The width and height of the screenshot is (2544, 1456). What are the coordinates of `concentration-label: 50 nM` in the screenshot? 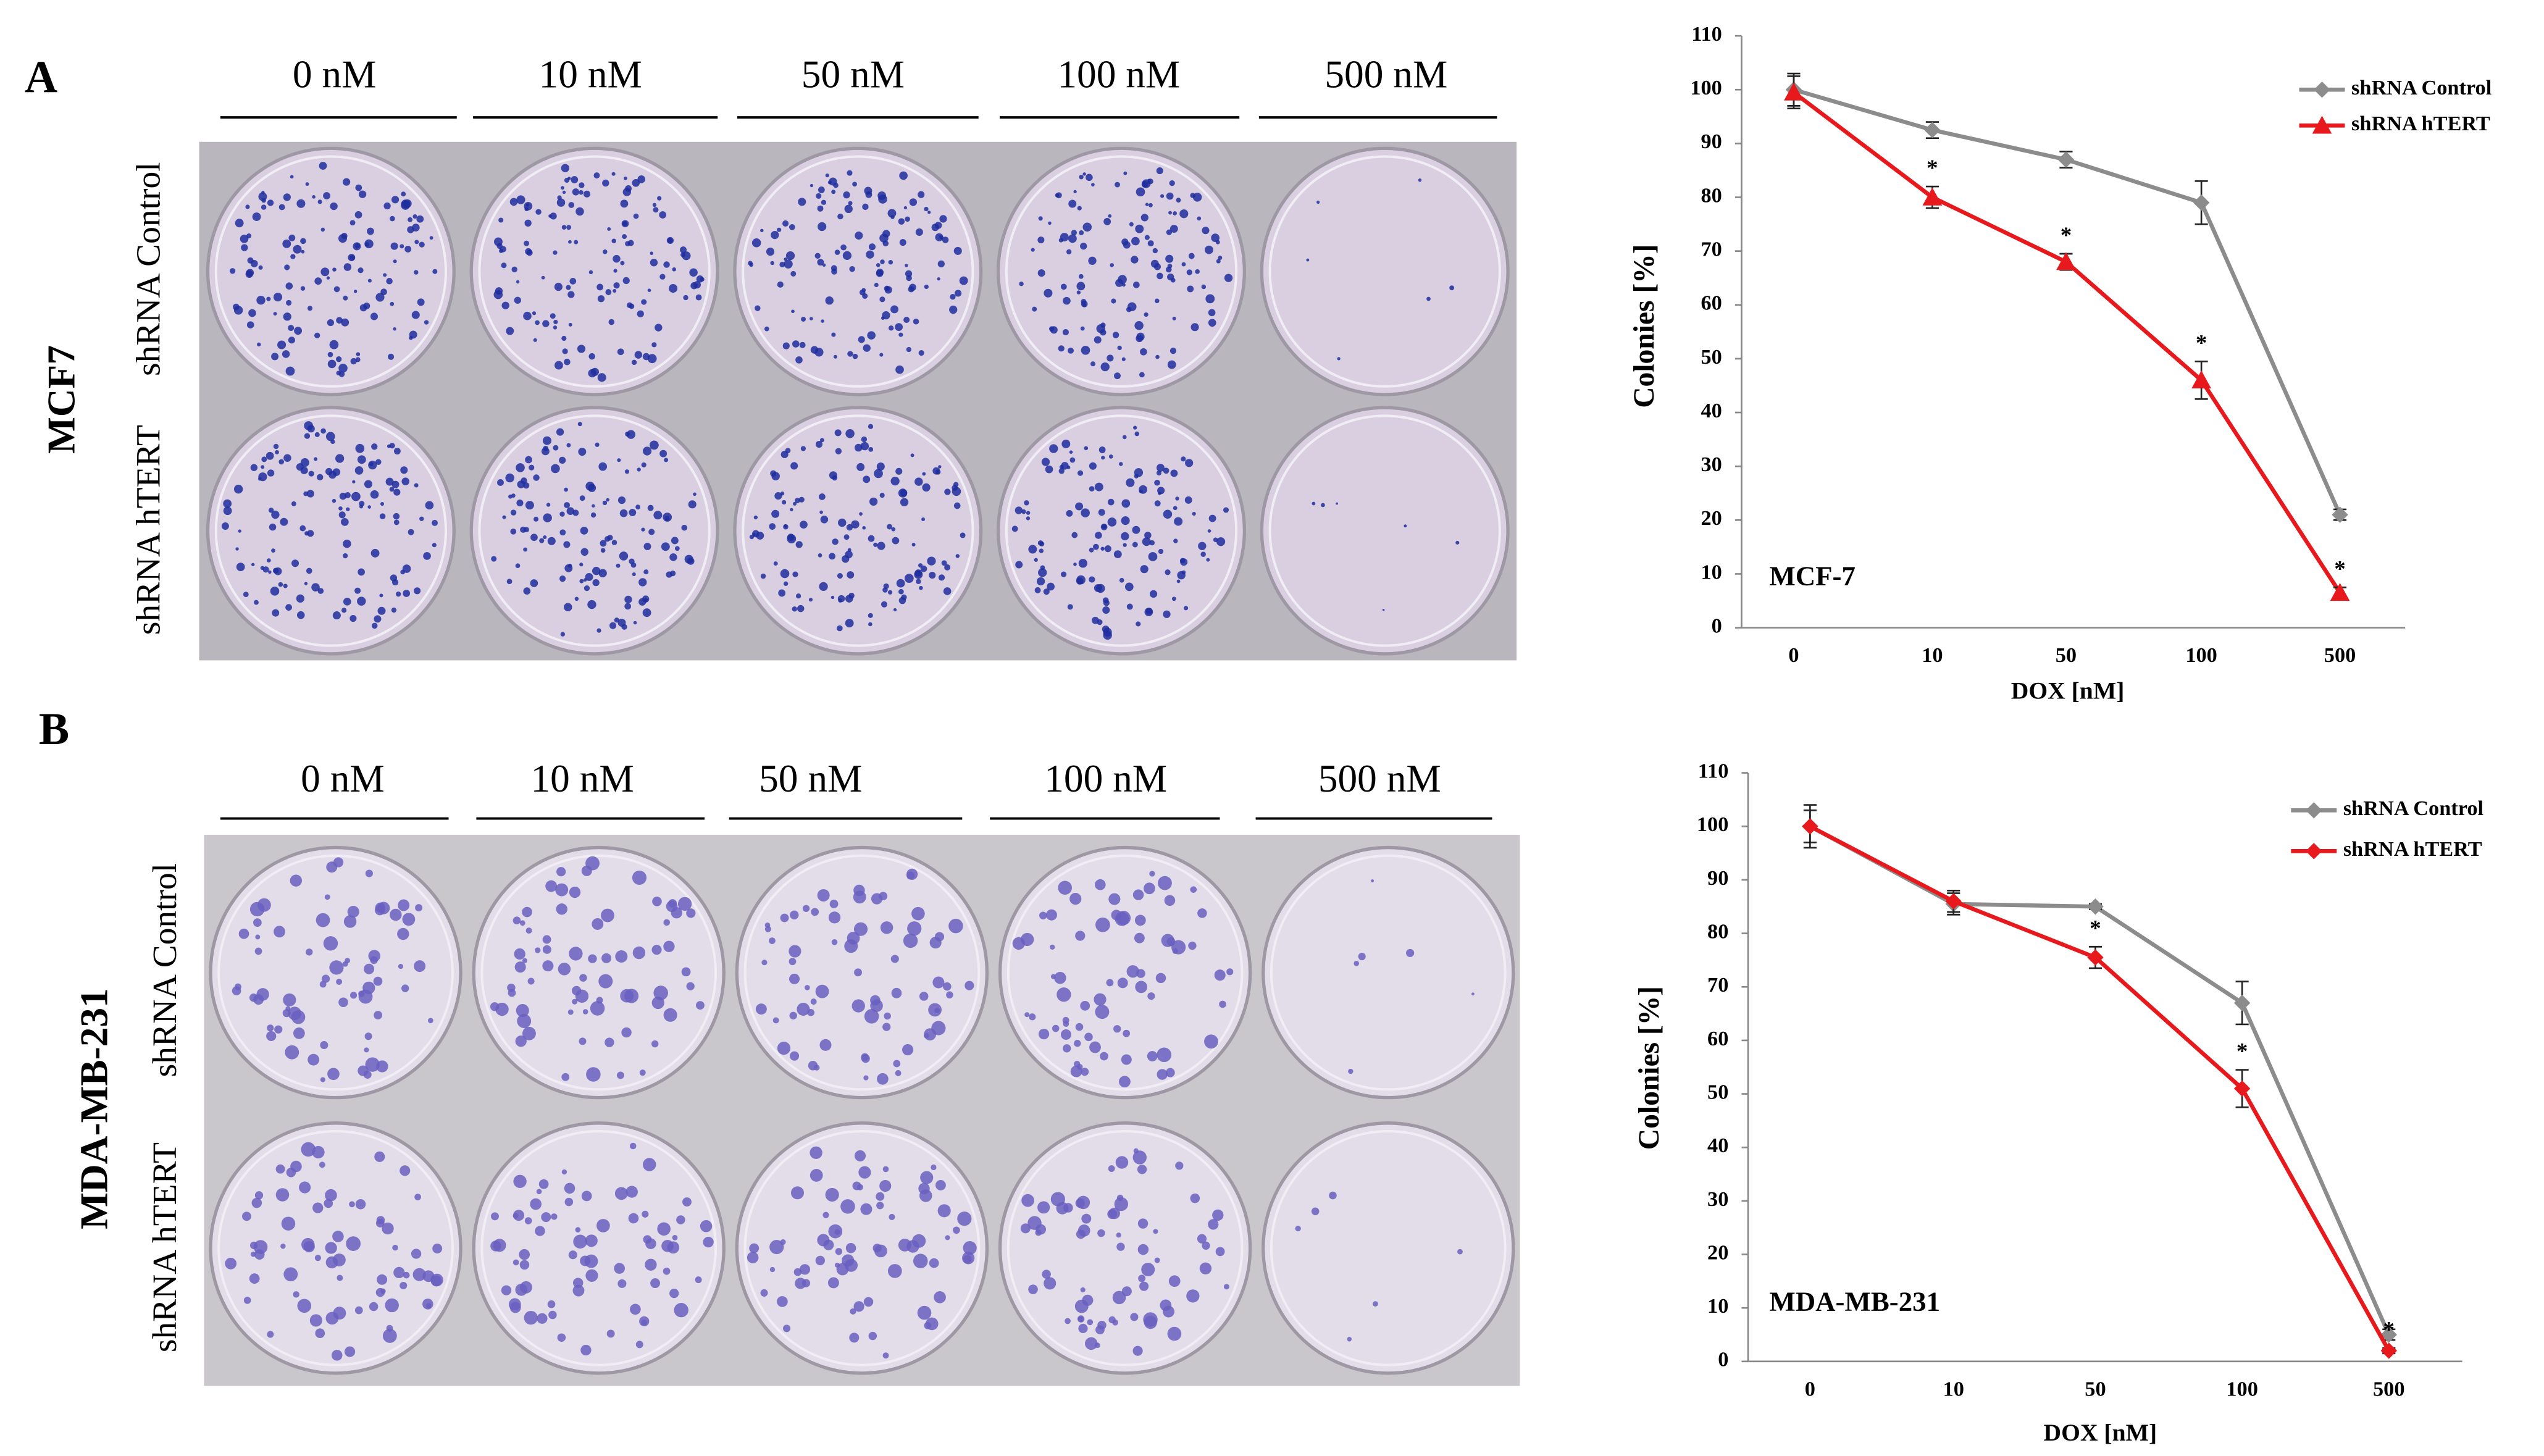 It's located at (853, 74).